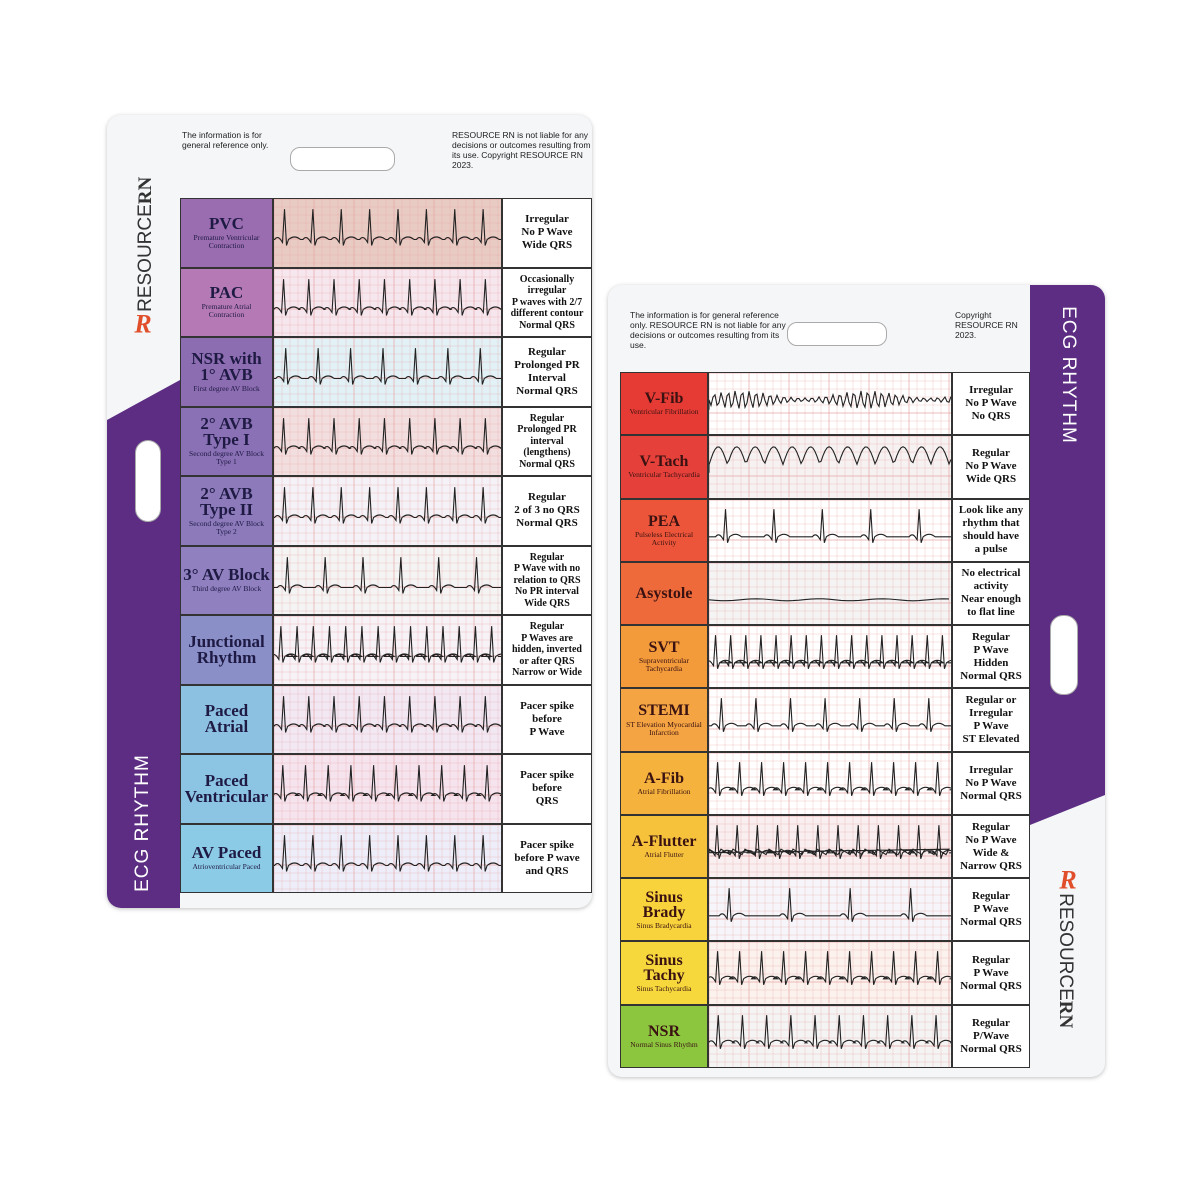 Image resolution: width=1200 pixels, height=1200 pixels. I want to click on rhythm-name-cell: Junctional Rhythm, so click(226, 650).